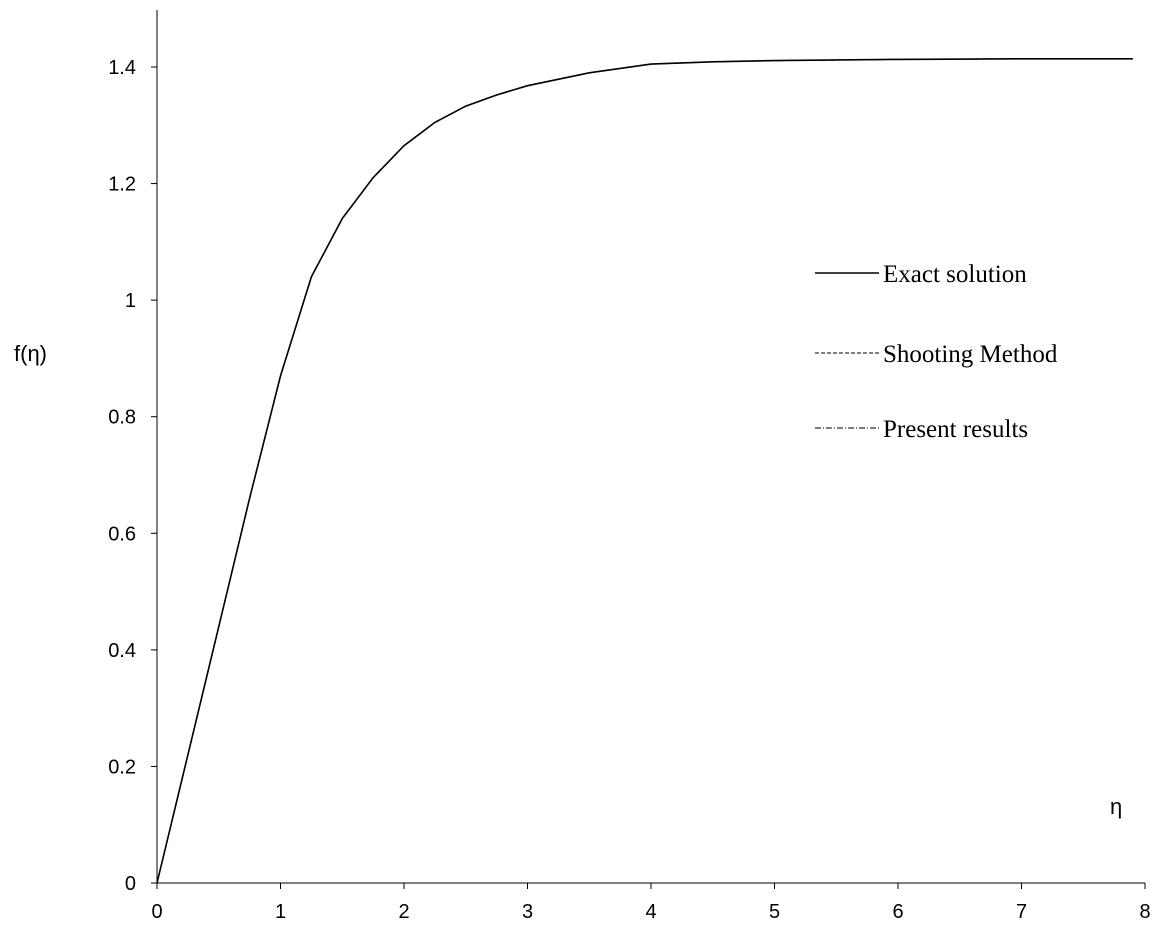  What do you see at coordinates (122, 651) in the screenshot?
I see `y-tick-label: 0.4` at bounding box center [122, 651].